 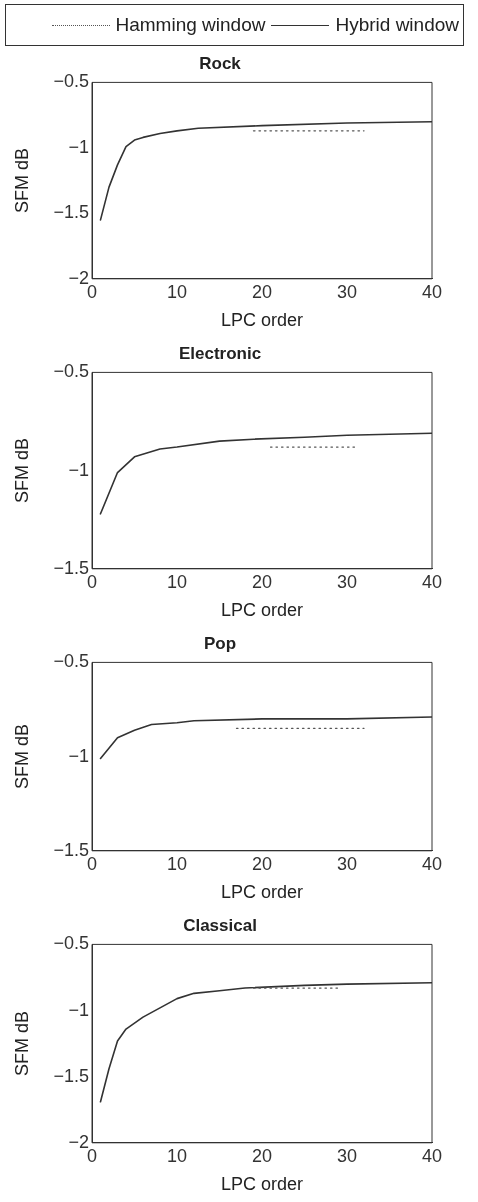 I want to click on chart-title: Pop, so click(x=220, y=643).